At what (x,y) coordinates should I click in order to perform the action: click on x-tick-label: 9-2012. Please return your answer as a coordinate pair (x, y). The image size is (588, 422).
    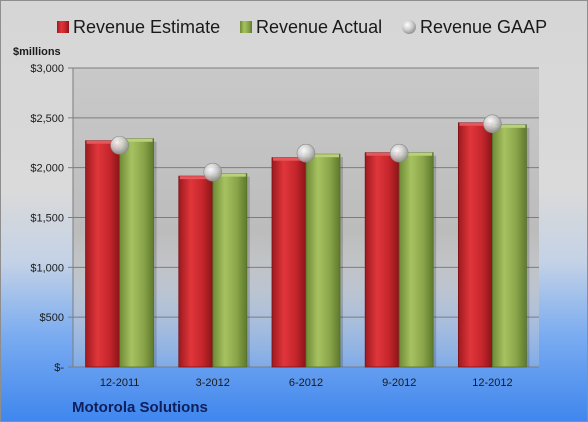
    Looking at the image, I should click on (399, 383).